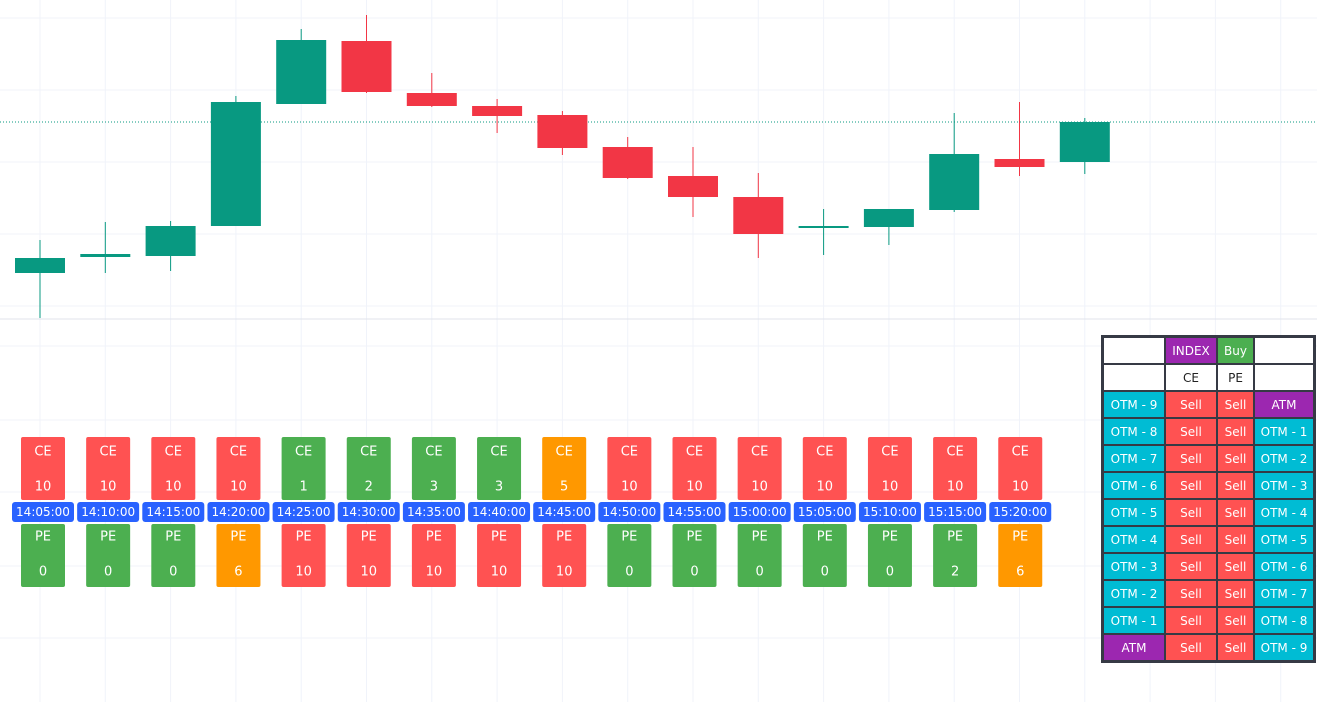 The image size is (1317, 702). Describe the element at coordinates (1284, 539) in the screenshot. I see `table-cell: OTM - 5` at that location.